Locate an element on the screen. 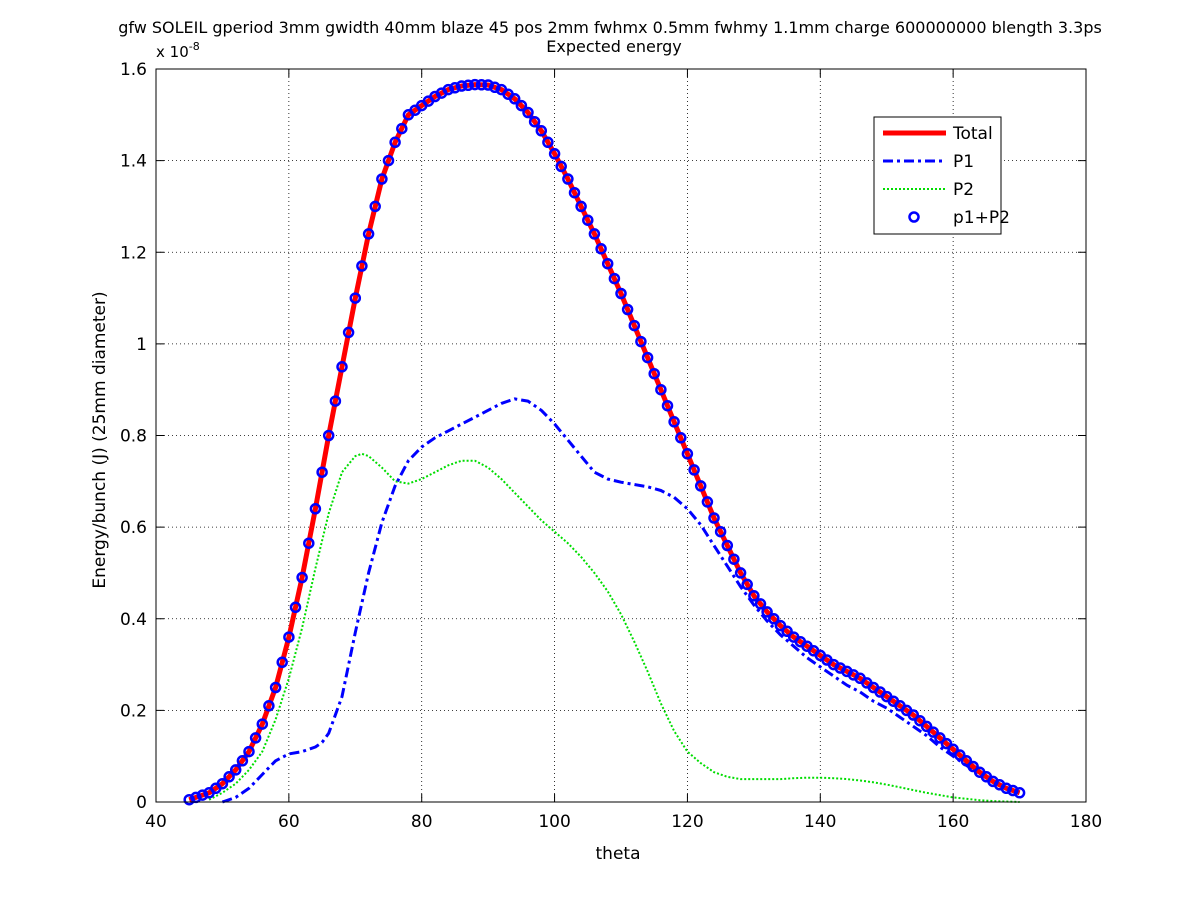 The height and width of the screenshot is (901, 1200). y-tick-label: 0.8 is located at coordinates (133, 437).